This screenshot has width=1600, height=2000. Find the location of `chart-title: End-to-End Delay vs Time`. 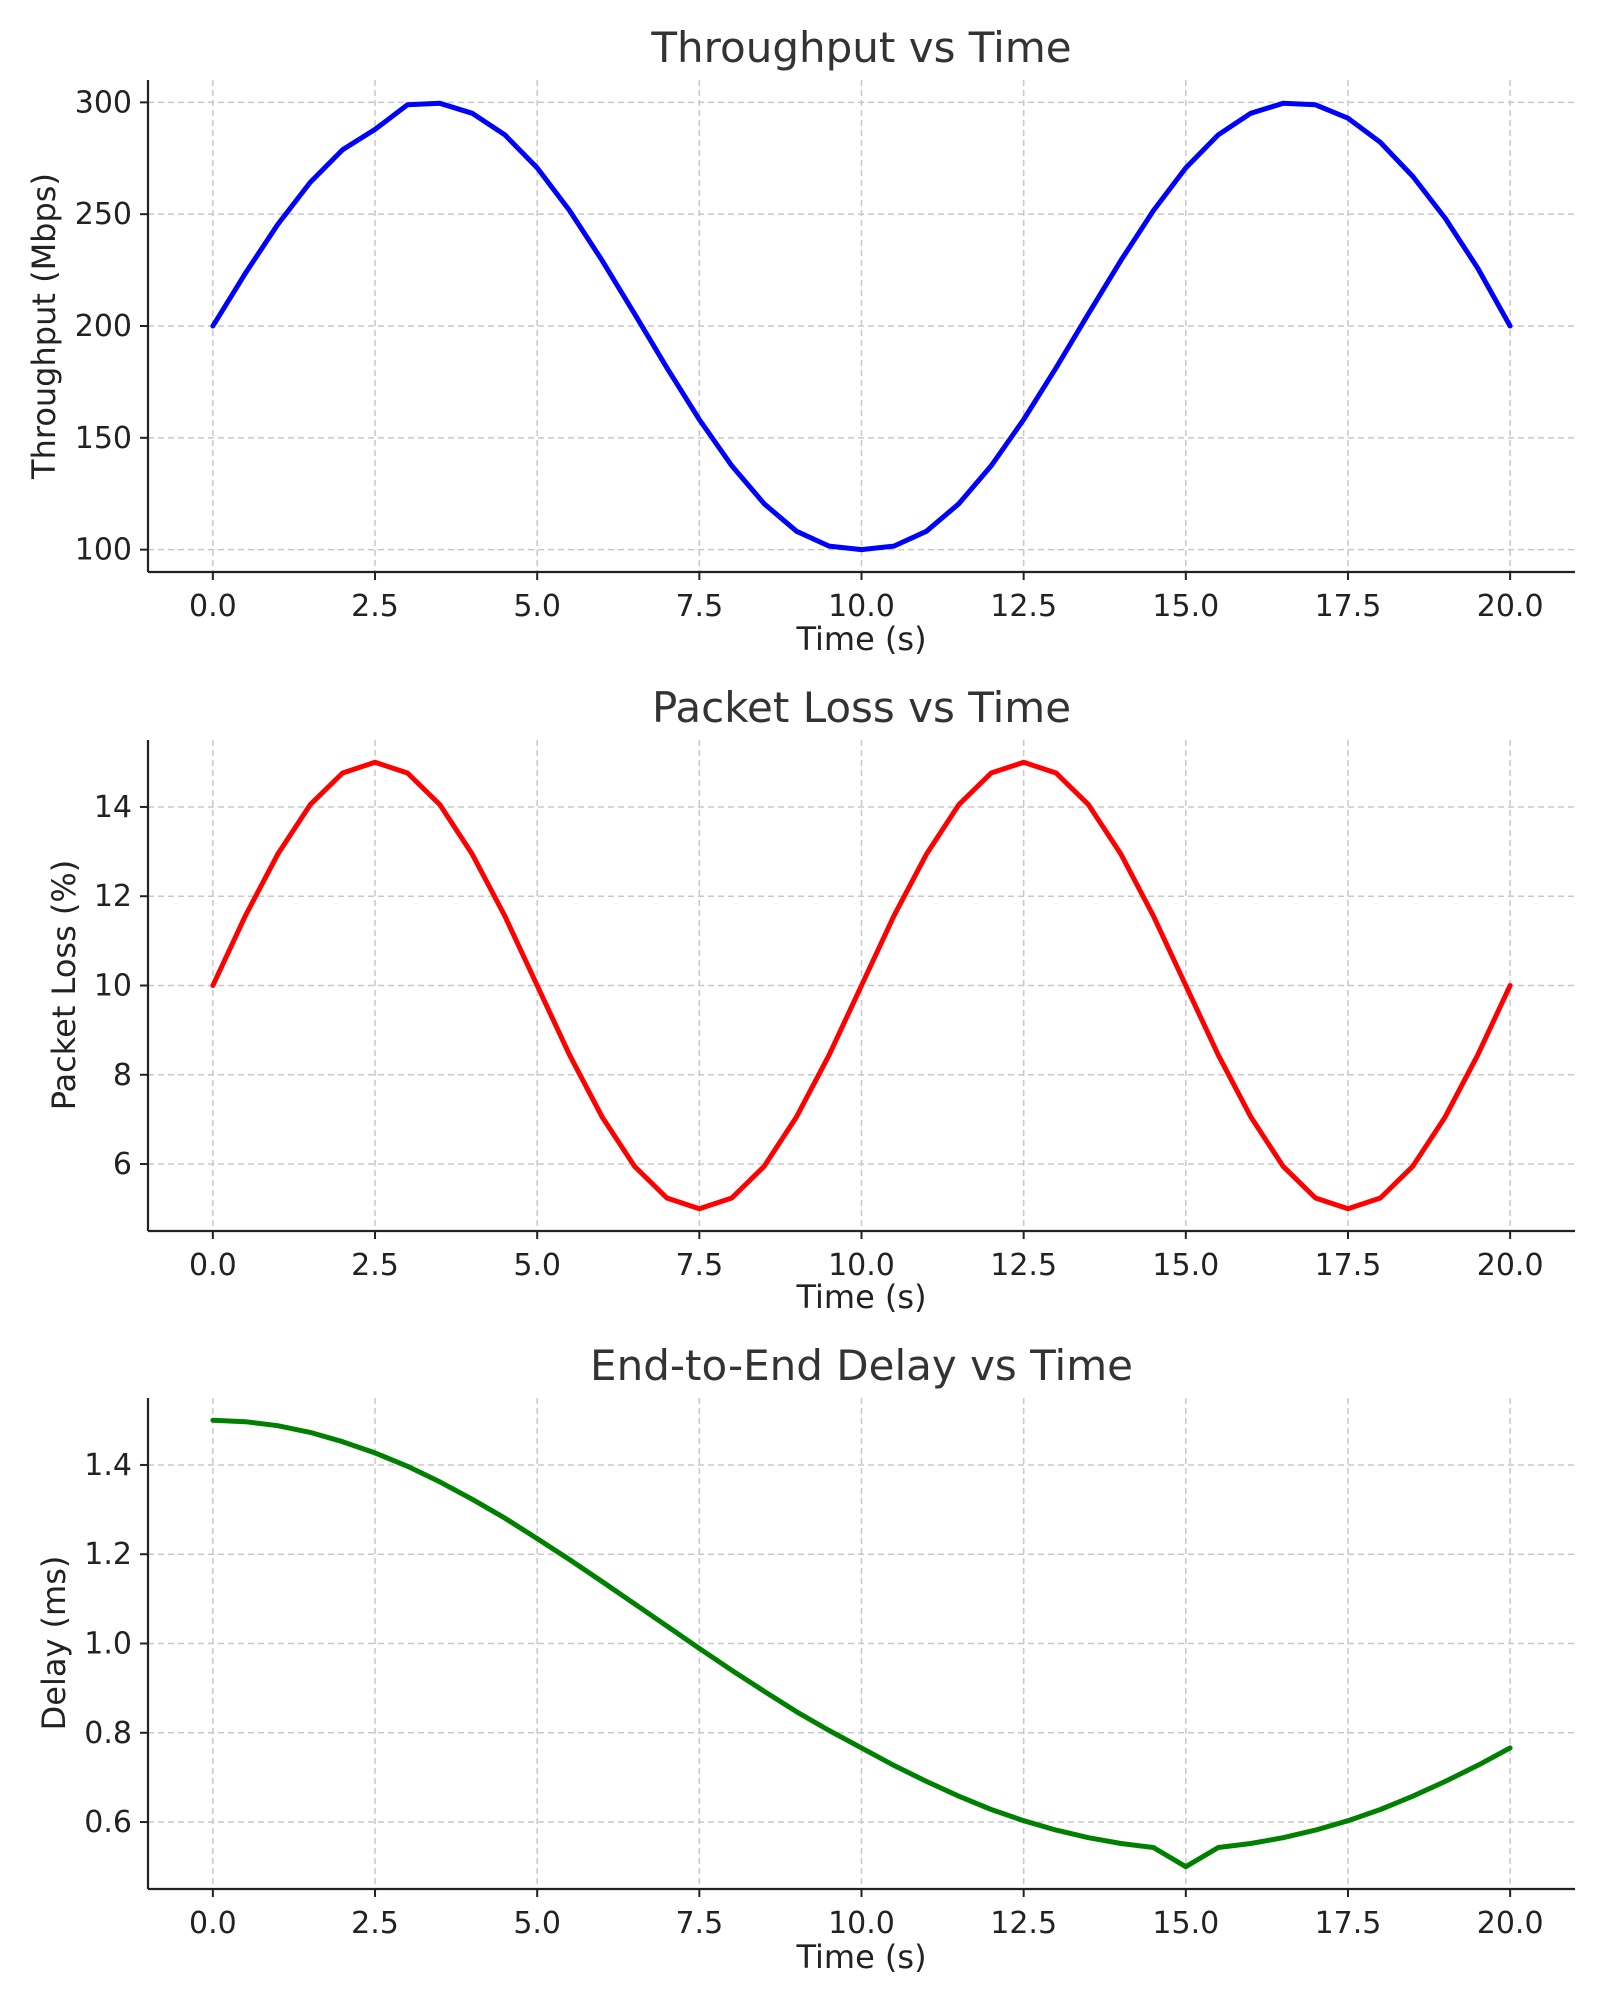

chart-title: End-to-End Delay vs Time is located at coordinates (861, 1365).